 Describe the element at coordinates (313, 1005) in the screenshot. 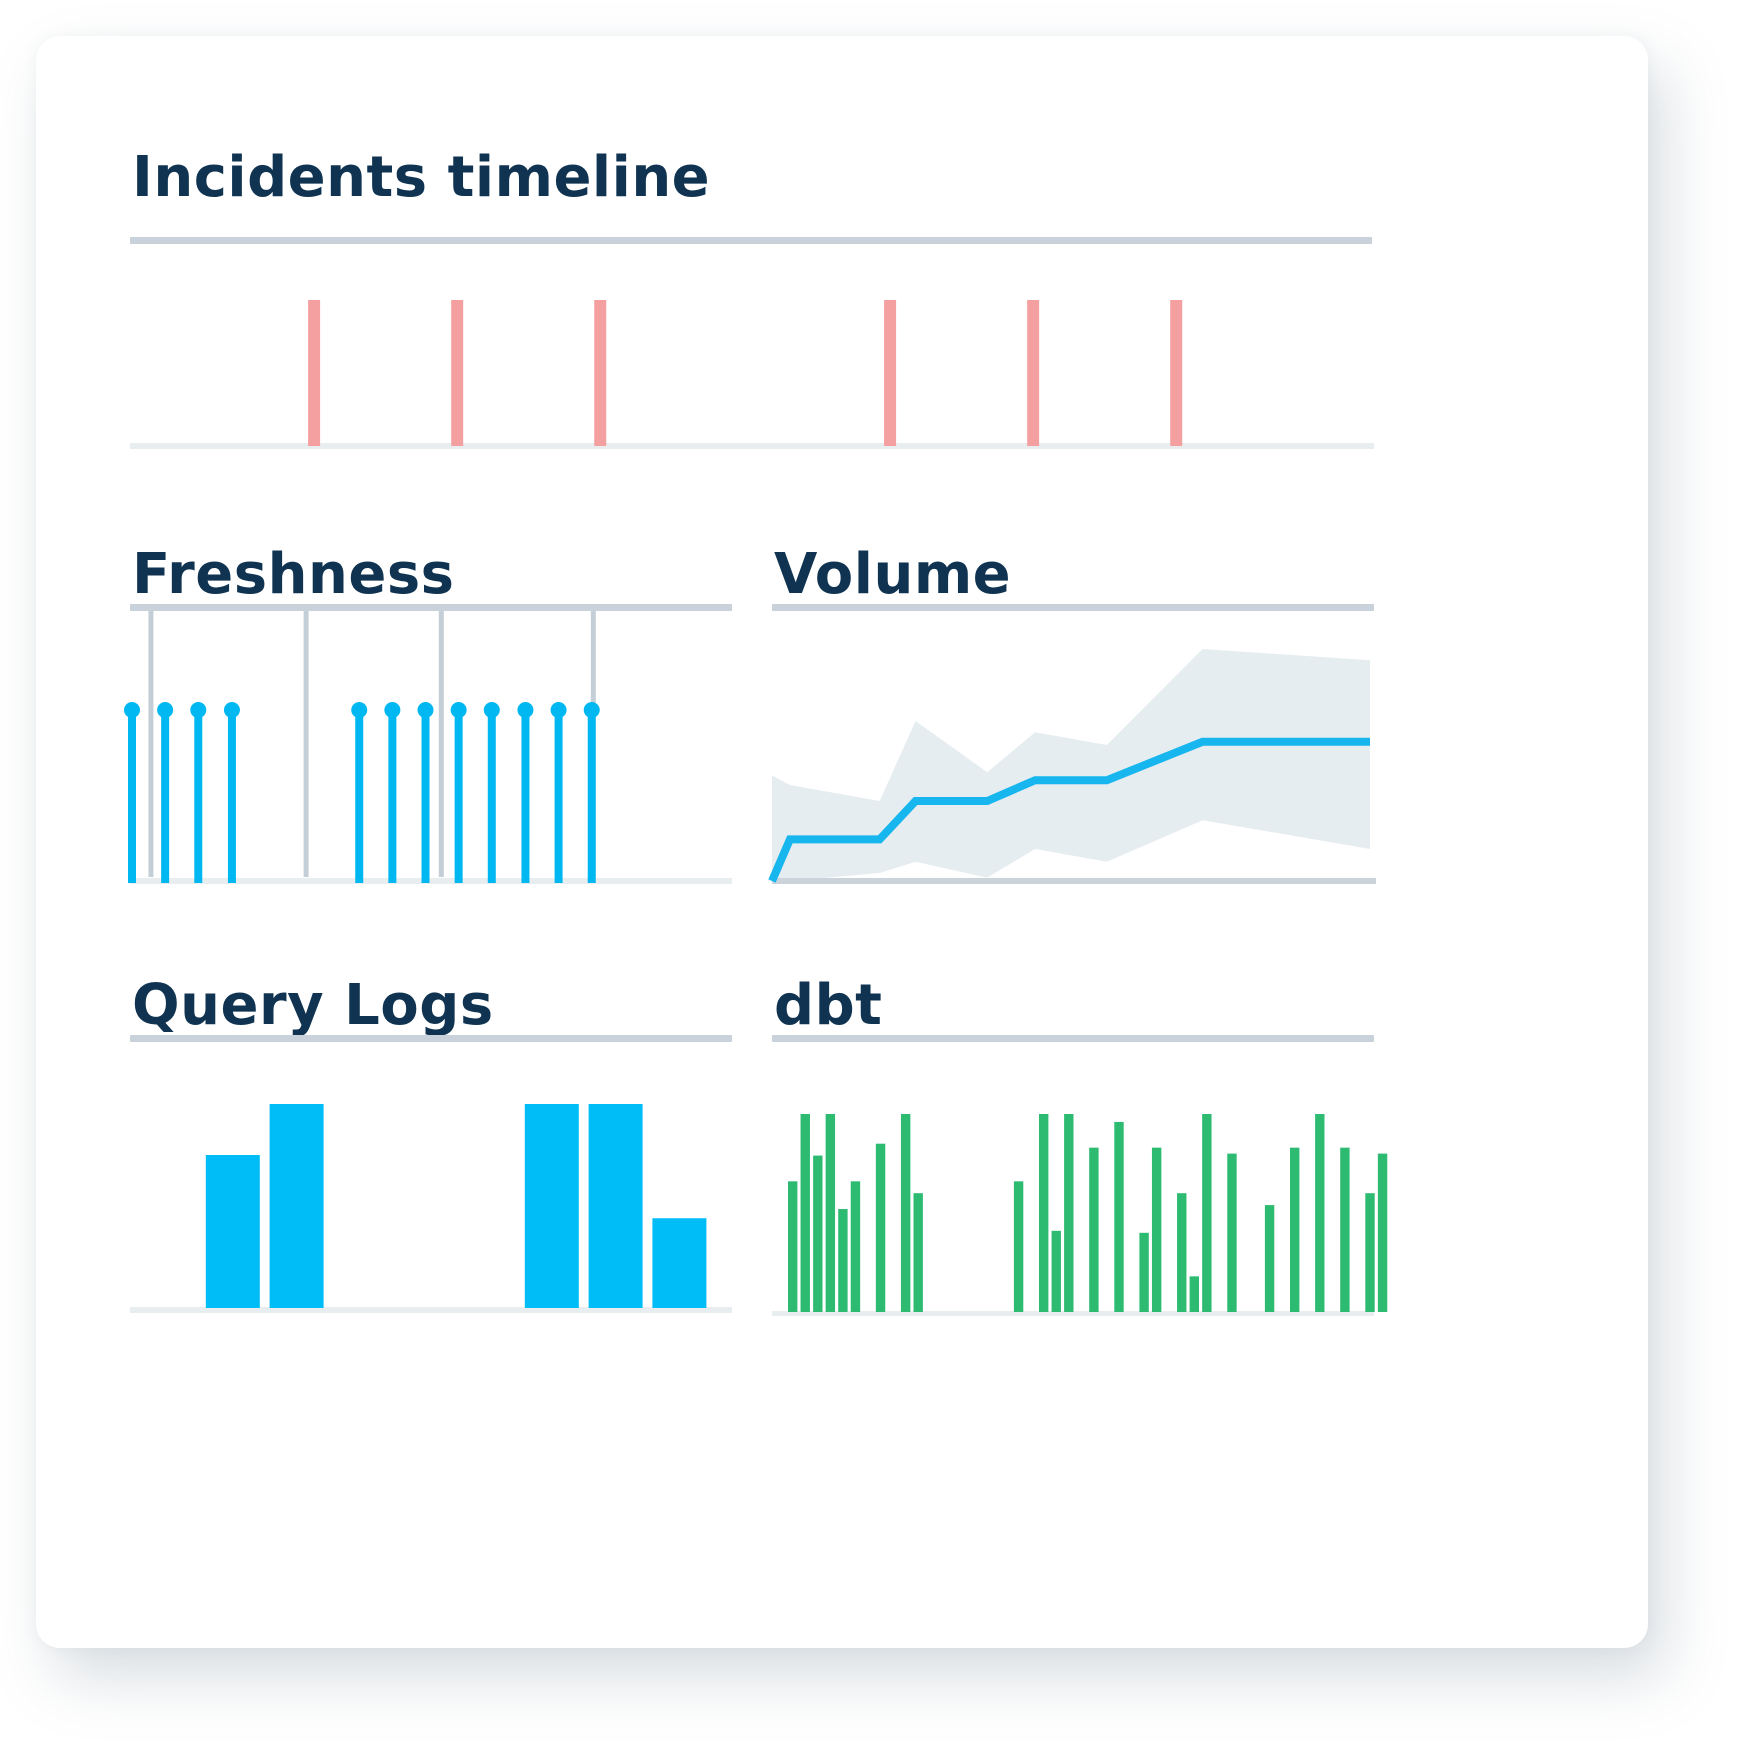

I see `query-logs-title: Query Logs` at that location.